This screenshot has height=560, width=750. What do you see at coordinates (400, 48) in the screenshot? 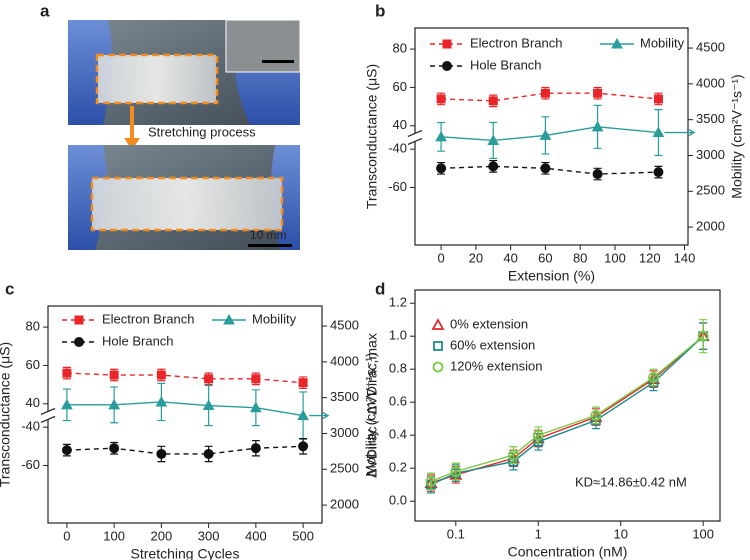
I see `y-tick-label: 80` at bounding box center [400, 48].